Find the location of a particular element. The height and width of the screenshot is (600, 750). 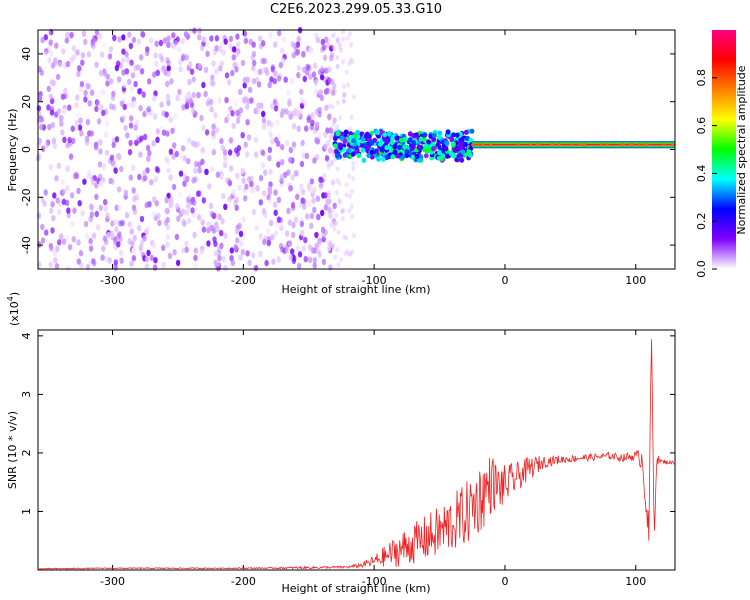

colorbar-tick-label: 0.0 is located at coordinates (701, 269).